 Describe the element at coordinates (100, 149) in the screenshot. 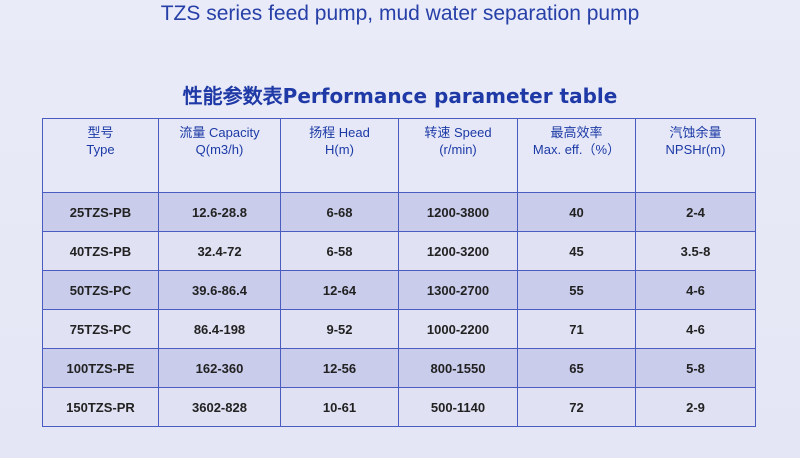

I see `header-text: Type` at that location.